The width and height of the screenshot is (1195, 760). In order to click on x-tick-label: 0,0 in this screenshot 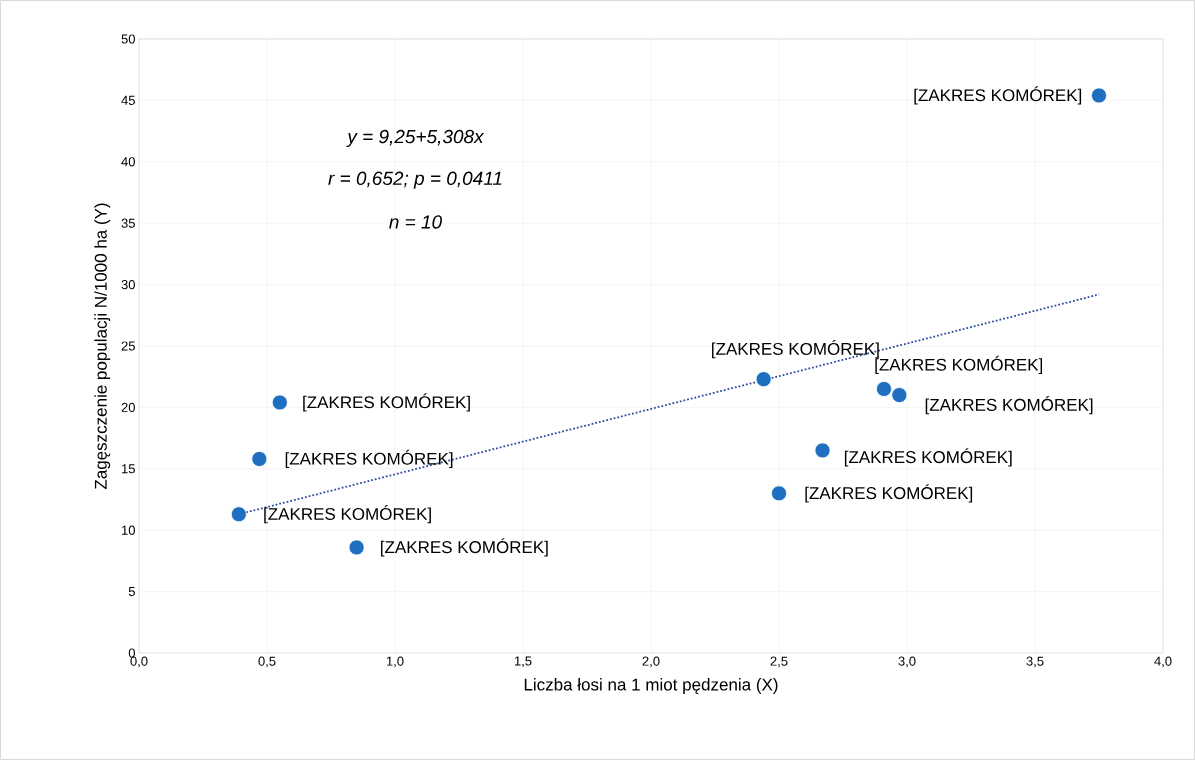, I will do `click(139, 662)`.